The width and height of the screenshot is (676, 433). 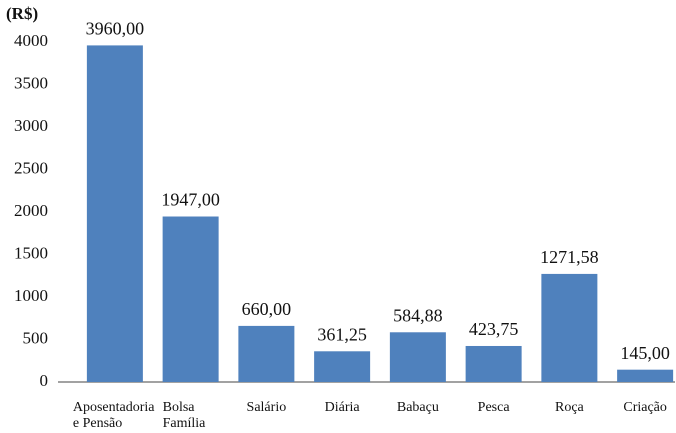 I want to click on x-tick-label: Salário, so click(x=267, y=407).